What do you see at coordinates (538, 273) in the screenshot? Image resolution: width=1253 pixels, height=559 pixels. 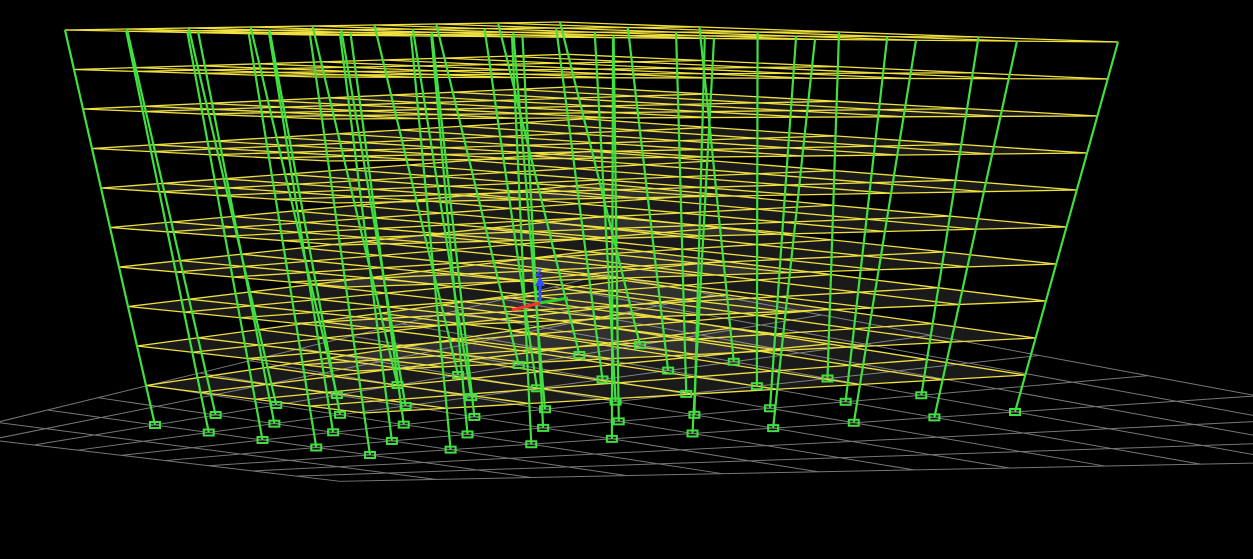 I see `axis-label: Z` at bounding box center [538, 273].